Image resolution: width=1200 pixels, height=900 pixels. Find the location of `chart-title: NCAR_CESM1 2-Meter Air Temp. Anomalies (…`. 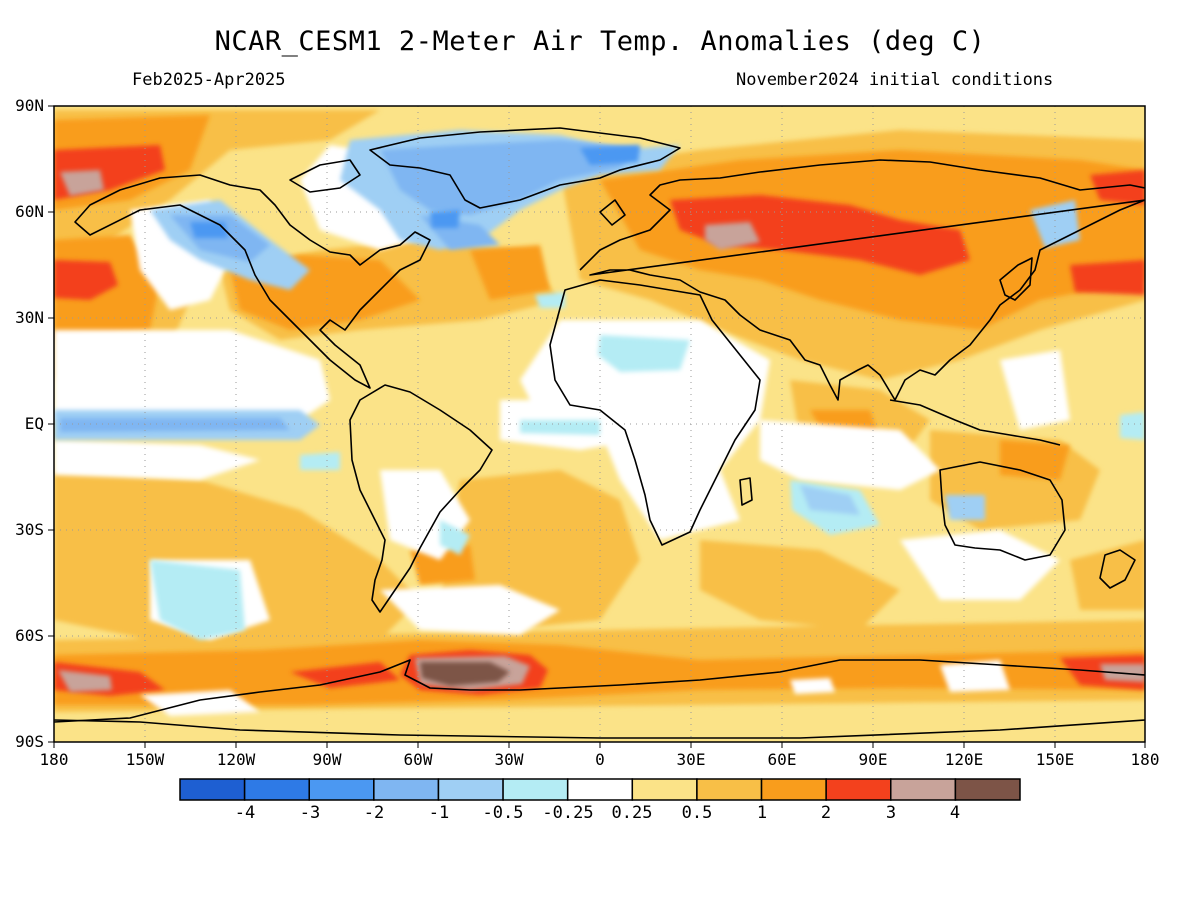

chart-title: NCAR_CESM1 2-Meter Air Temp. Anomalies (… is located at coordinates (600, 41).